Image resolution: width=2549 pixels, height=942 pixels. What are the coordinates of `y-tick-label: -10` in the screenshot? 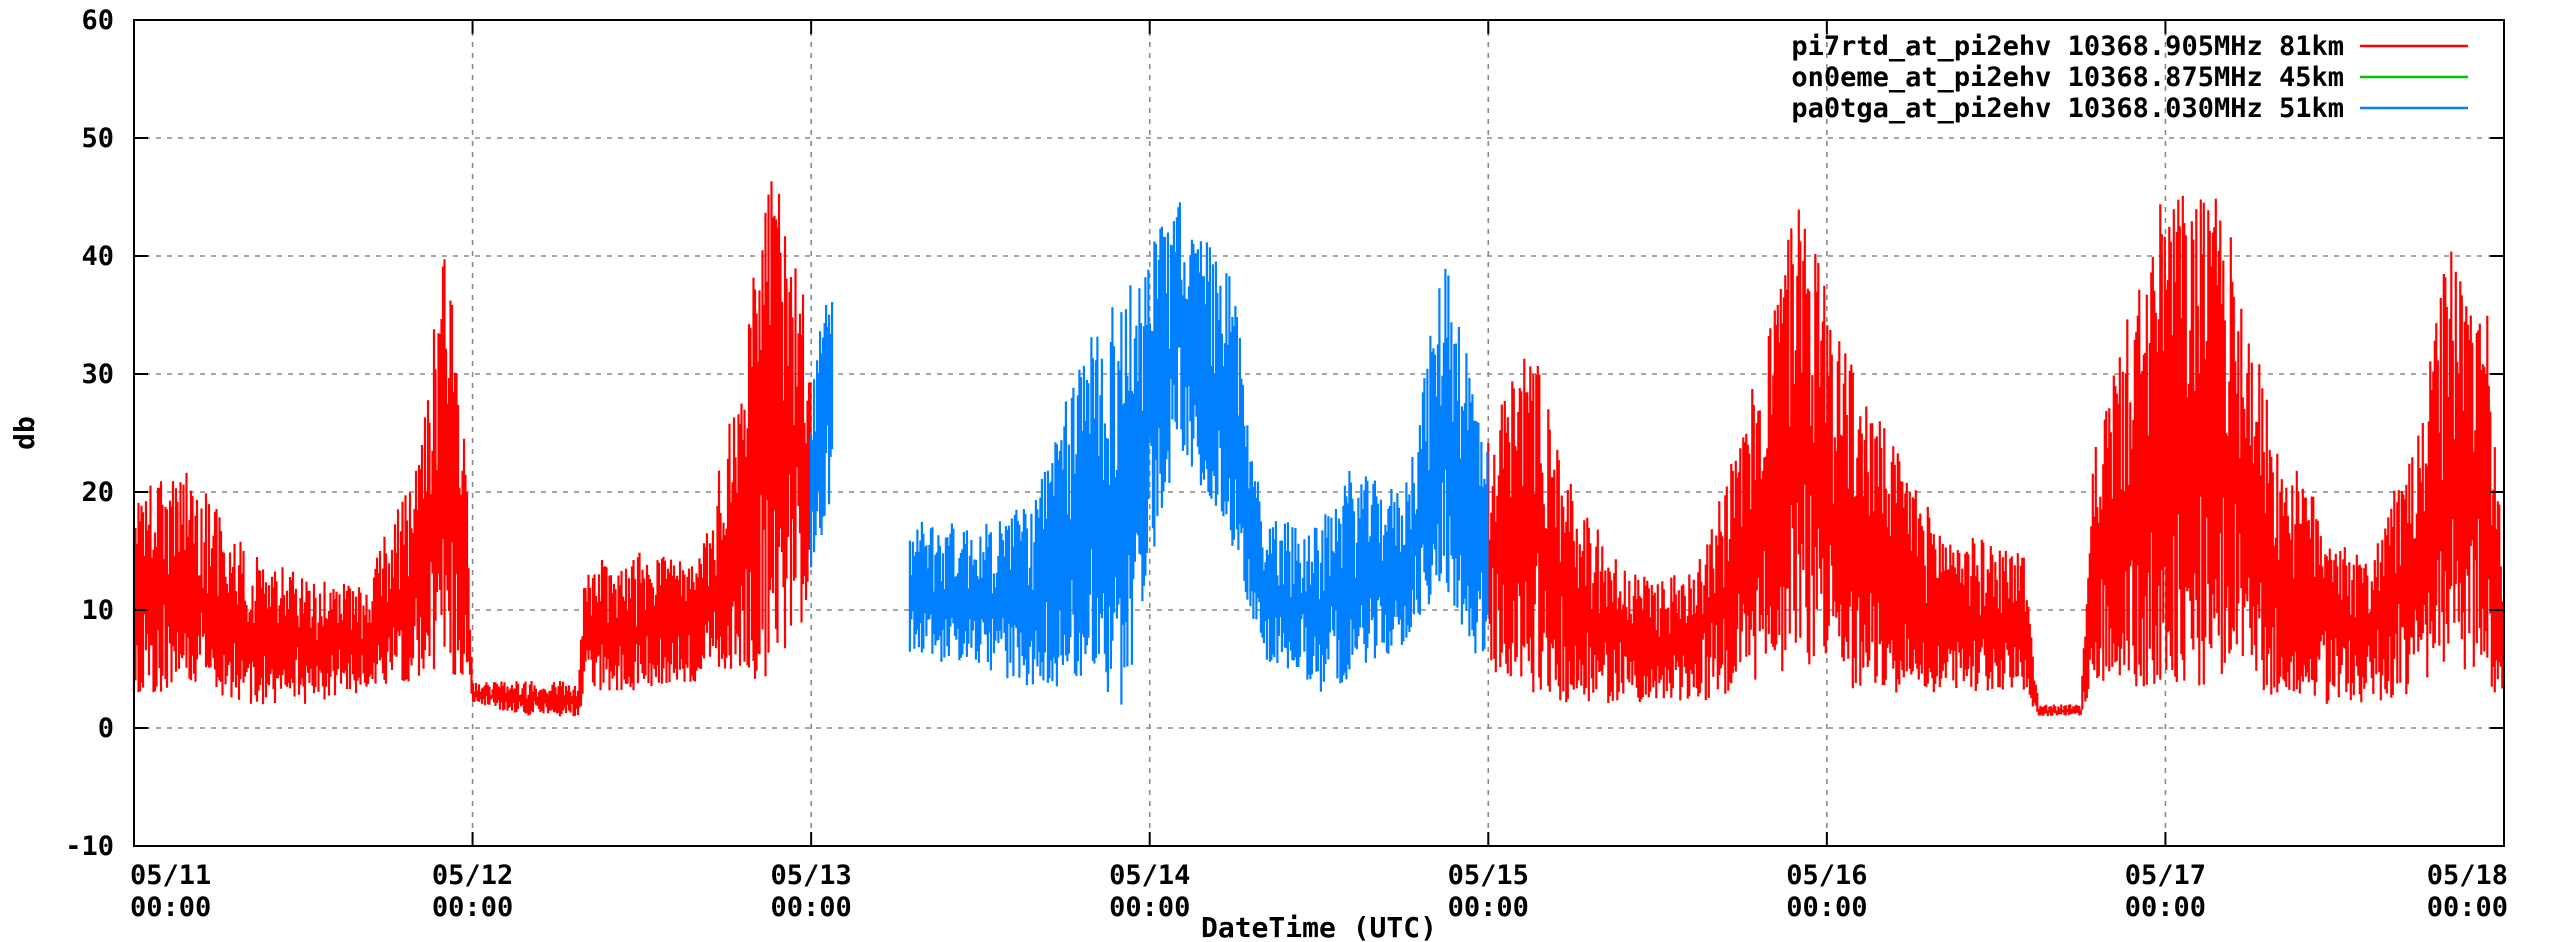 It's located at (89, 846).